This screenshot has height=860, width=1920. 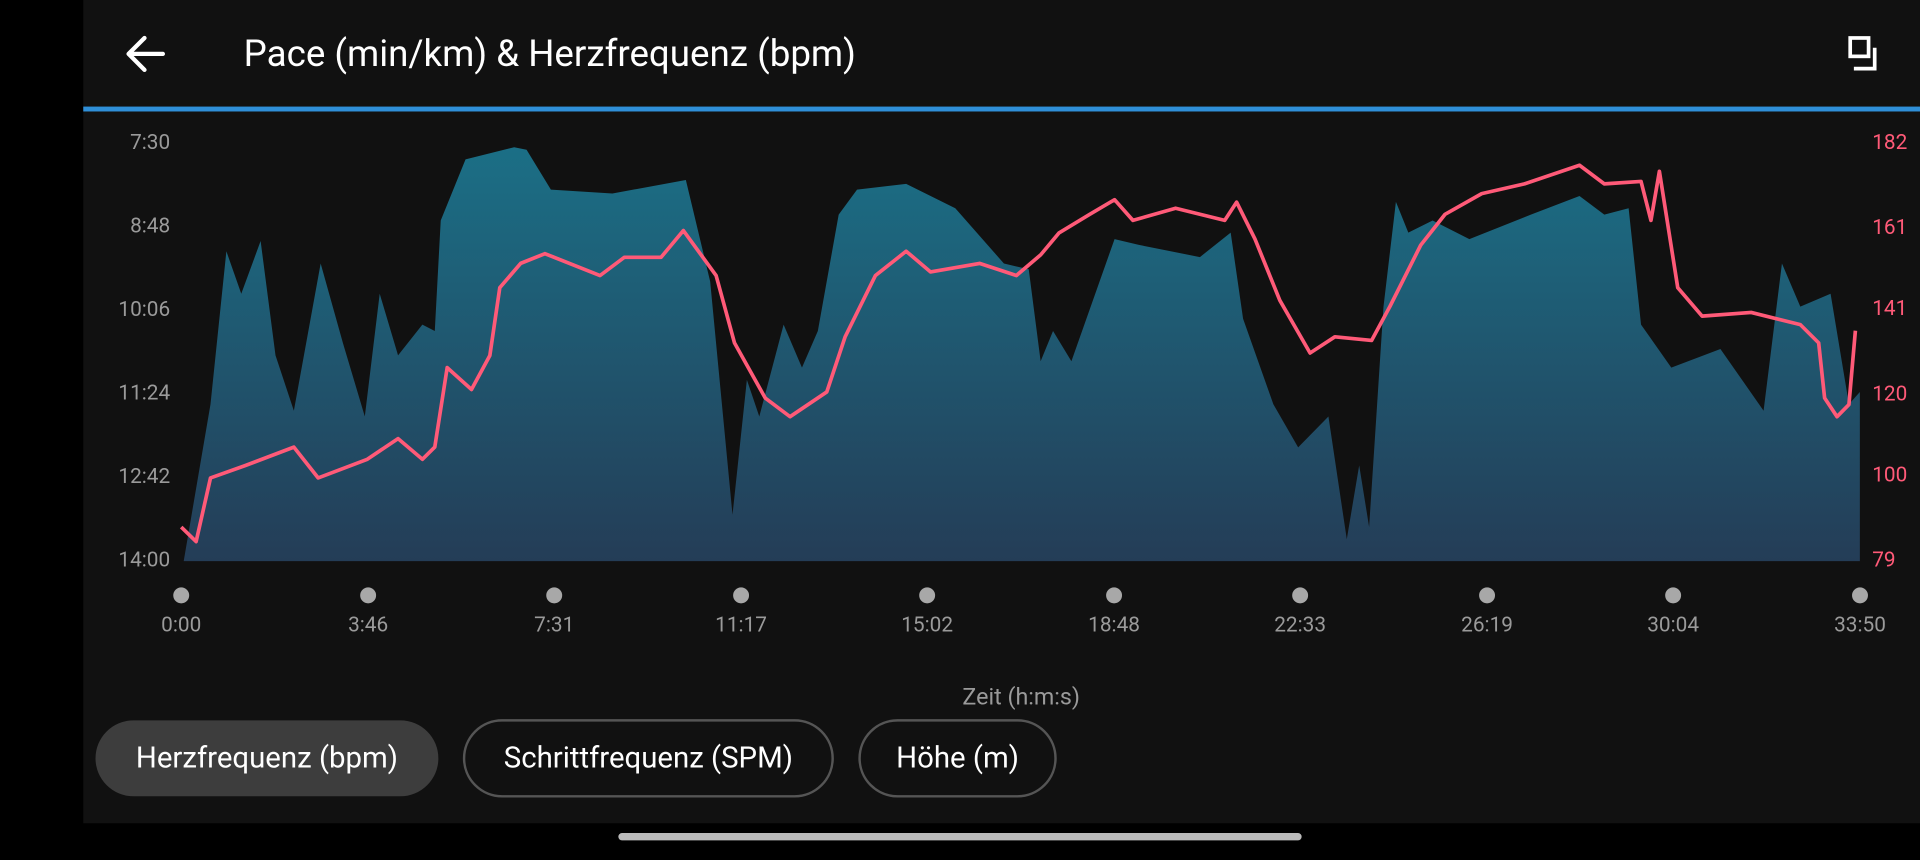 What do you see at coordinates (1883, 561) in the screenshot?
I see `y2-tick-label: 79` at bounding box center [1883, 561].